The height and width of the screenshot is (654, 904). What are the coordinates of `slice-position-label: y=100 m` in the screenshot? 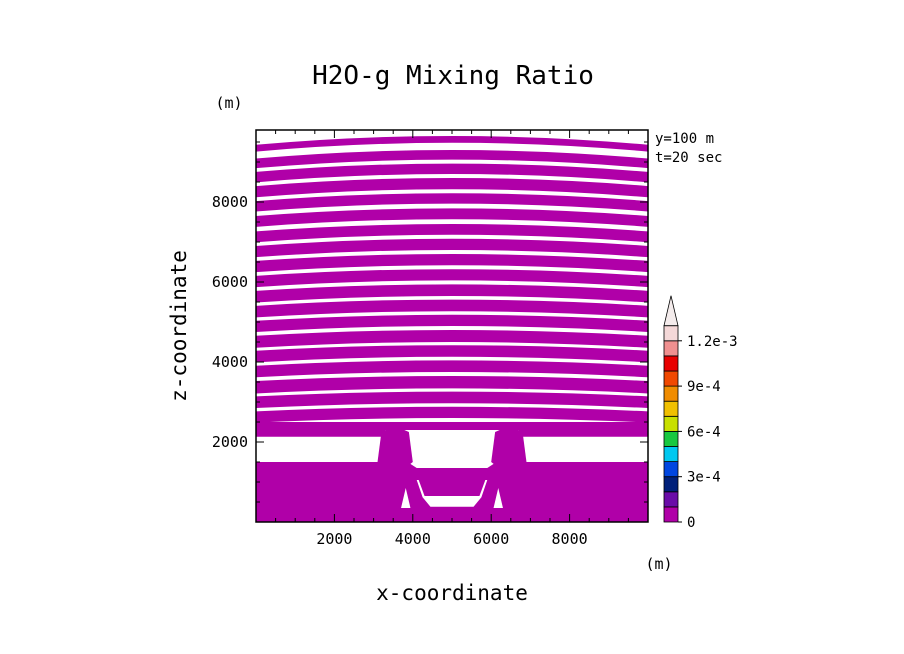 It's located at (684, 139).